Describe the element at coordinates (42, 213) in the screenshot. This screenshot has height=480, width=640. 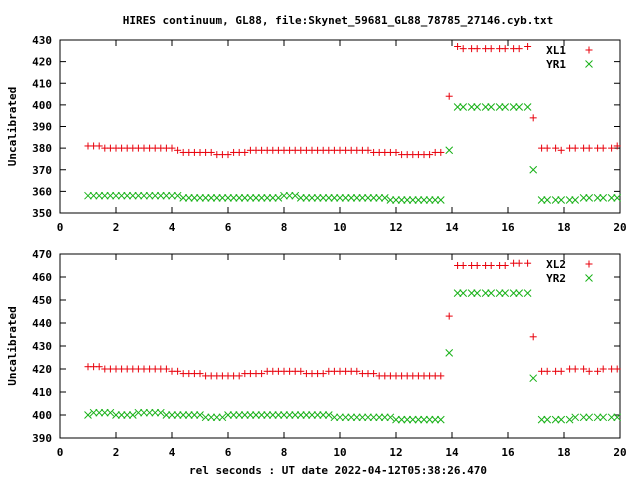
I see `y-tick-label: 350` at that location.